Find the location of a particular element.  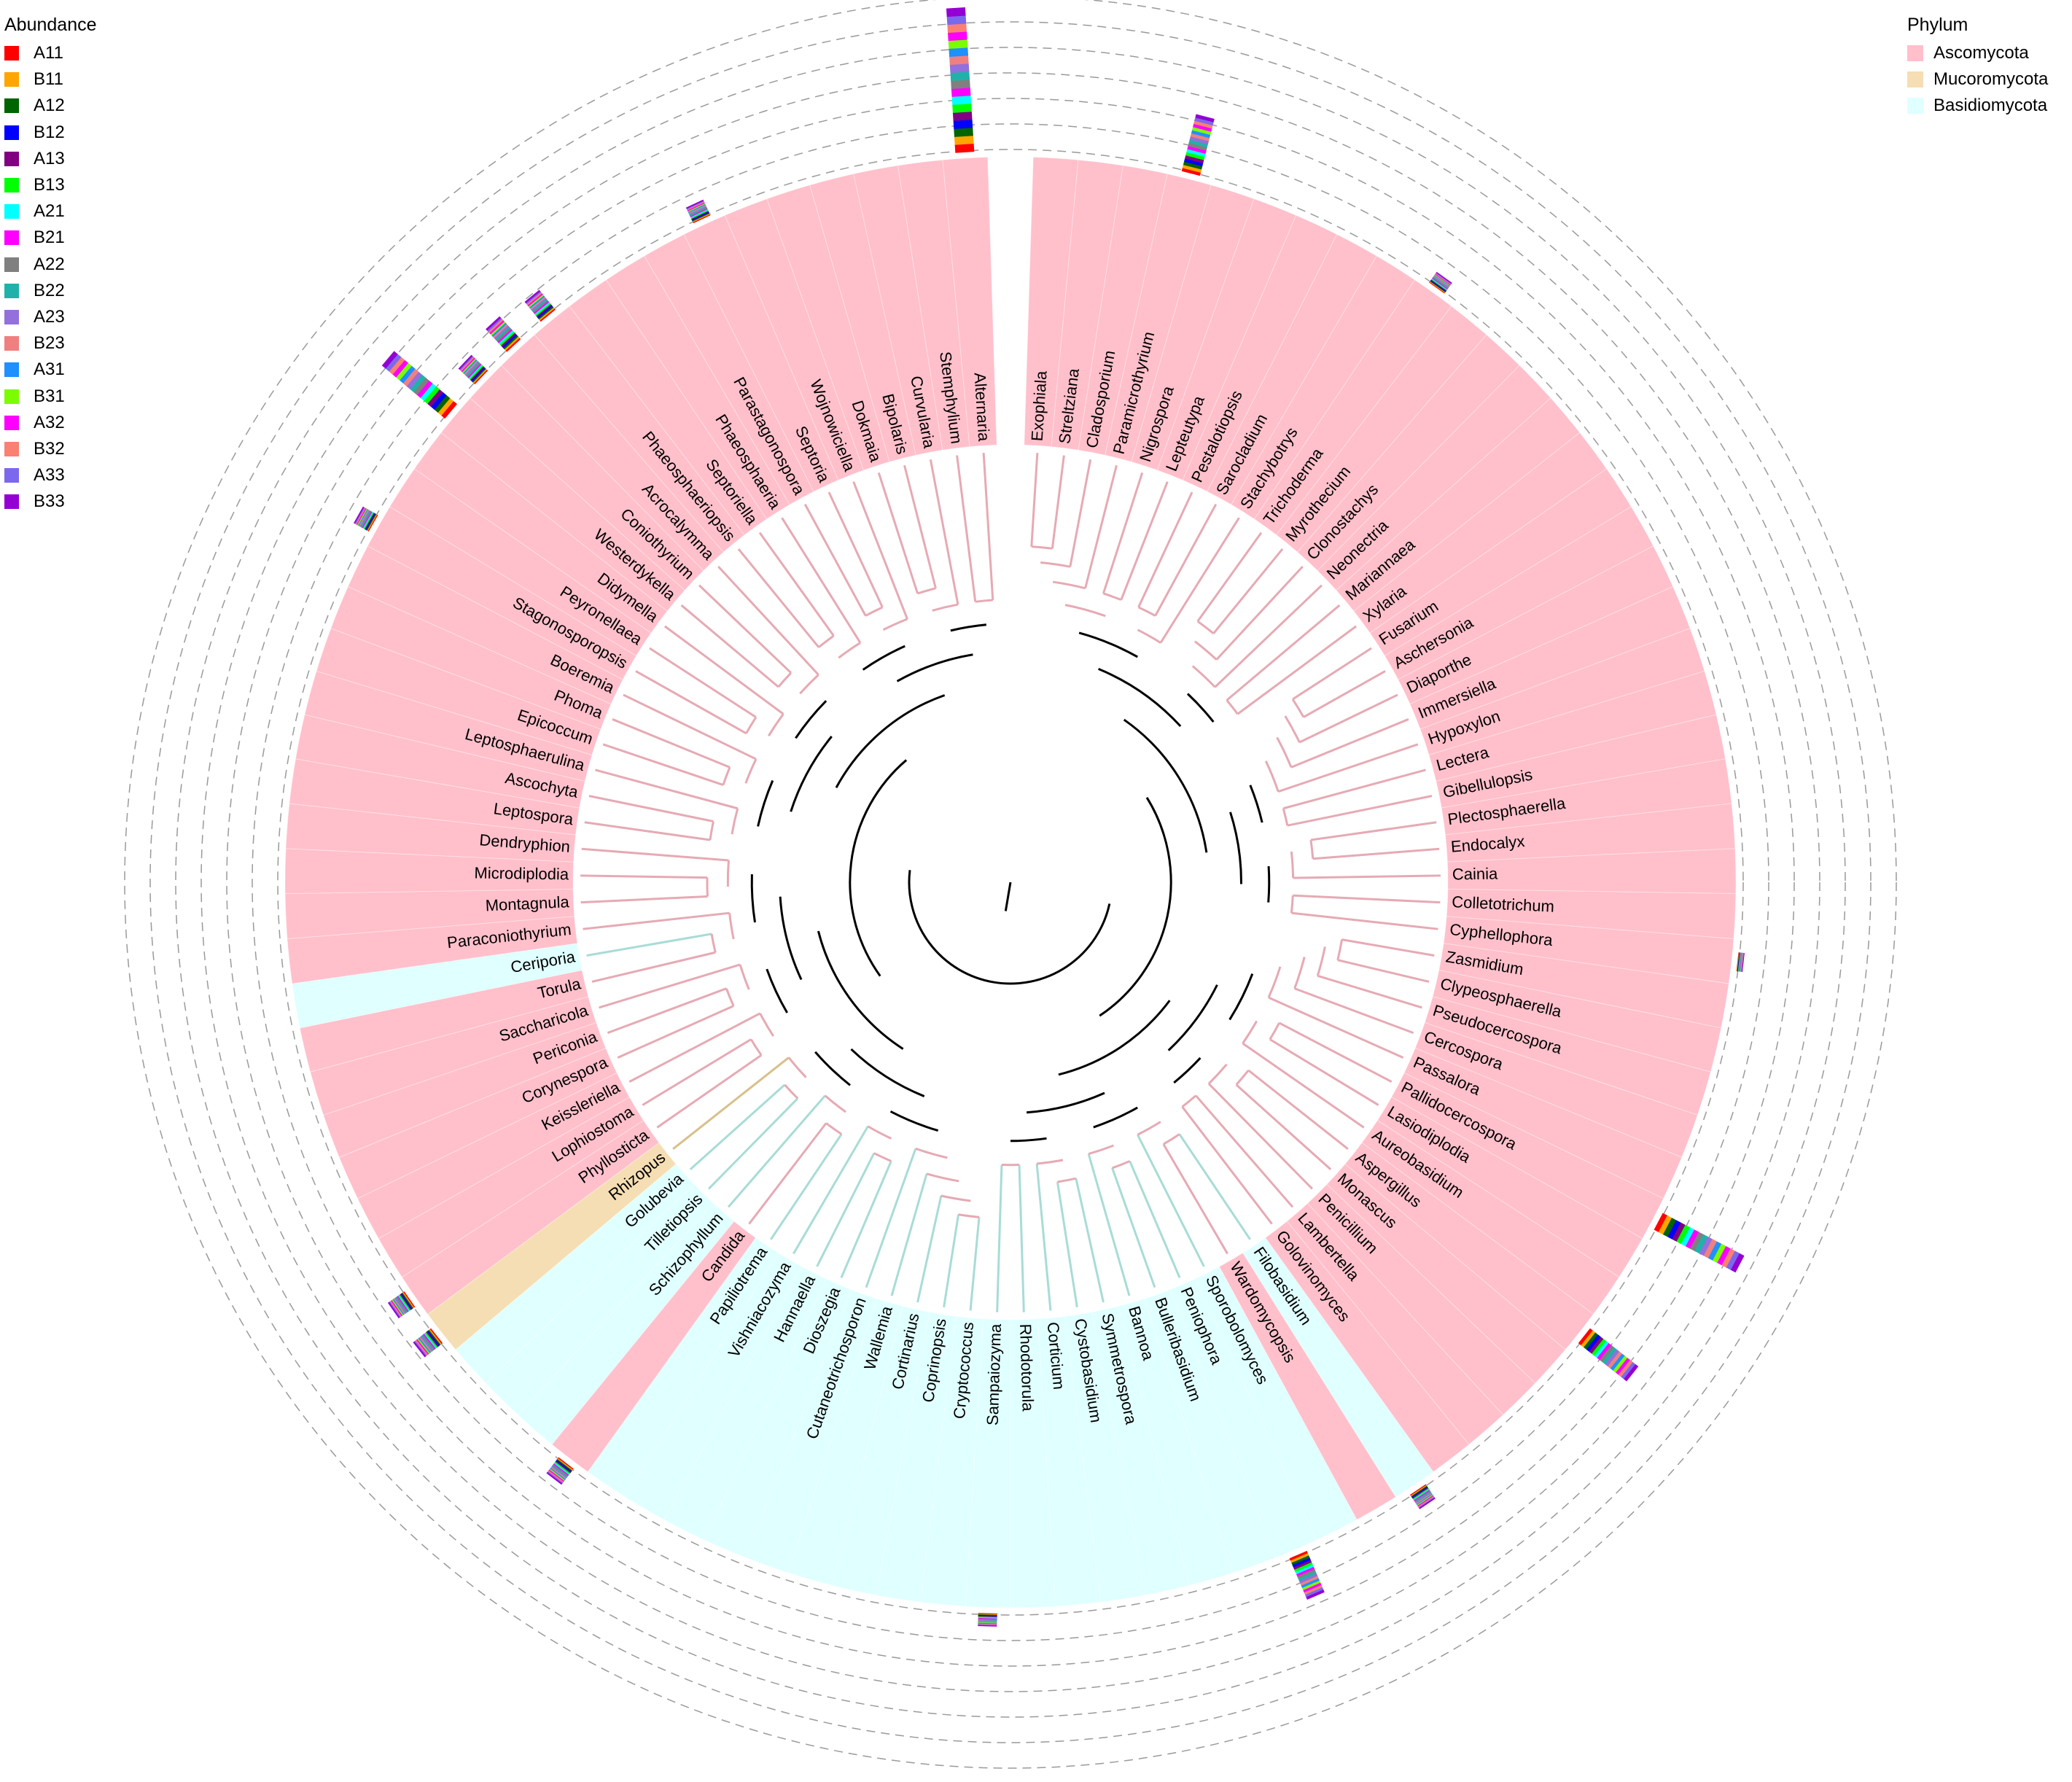

phylum-legend-label: Basidiomycota is located at coordinates (1990, 106).